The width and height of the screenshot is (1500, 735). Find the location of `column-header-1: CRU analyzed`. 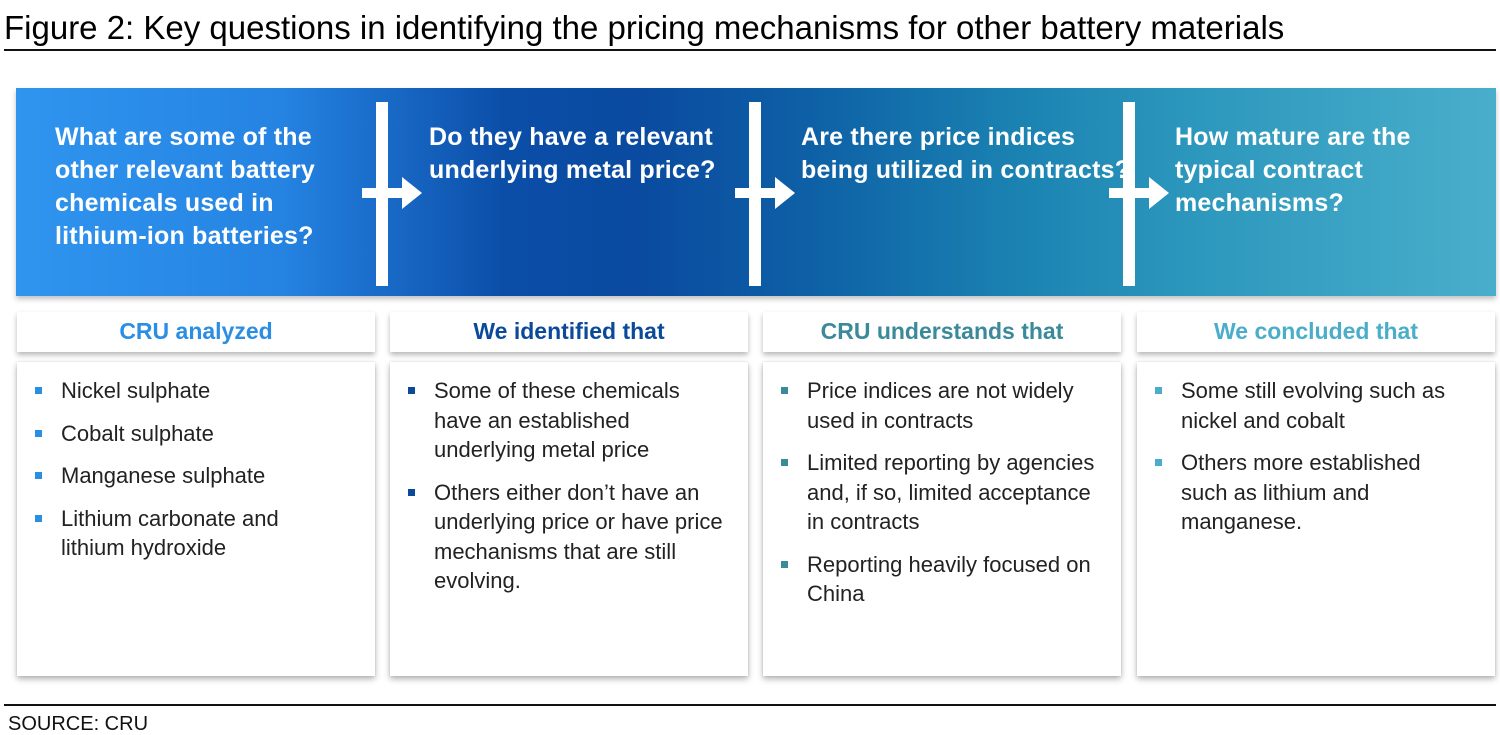

column-header-1: CRU analyzed is located at coordinates (196, 332).